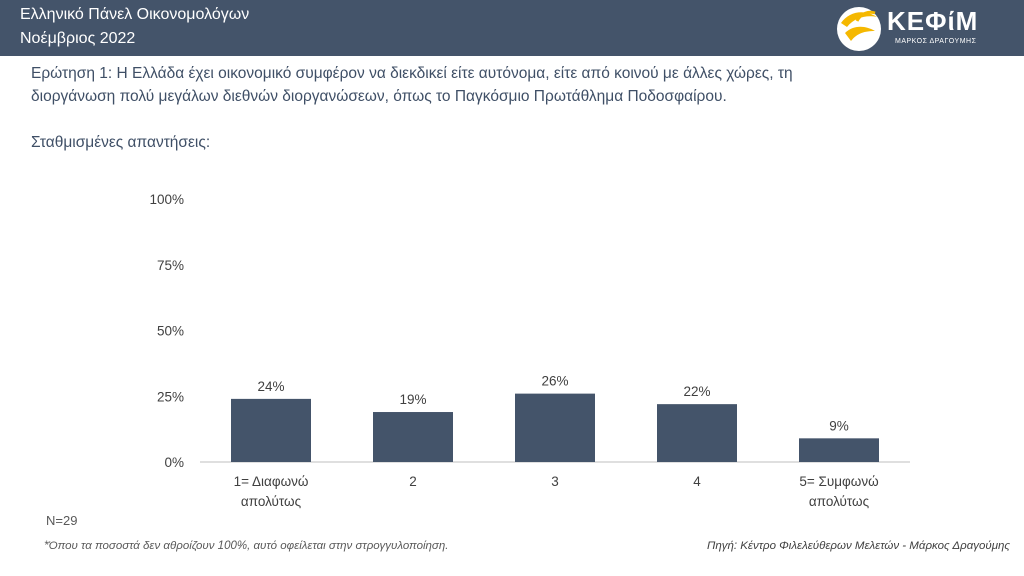  What do you see at coordinates (697, 481) in the screenshot?
I see `x-tick-label: 4` at bounding box center [697, 481].